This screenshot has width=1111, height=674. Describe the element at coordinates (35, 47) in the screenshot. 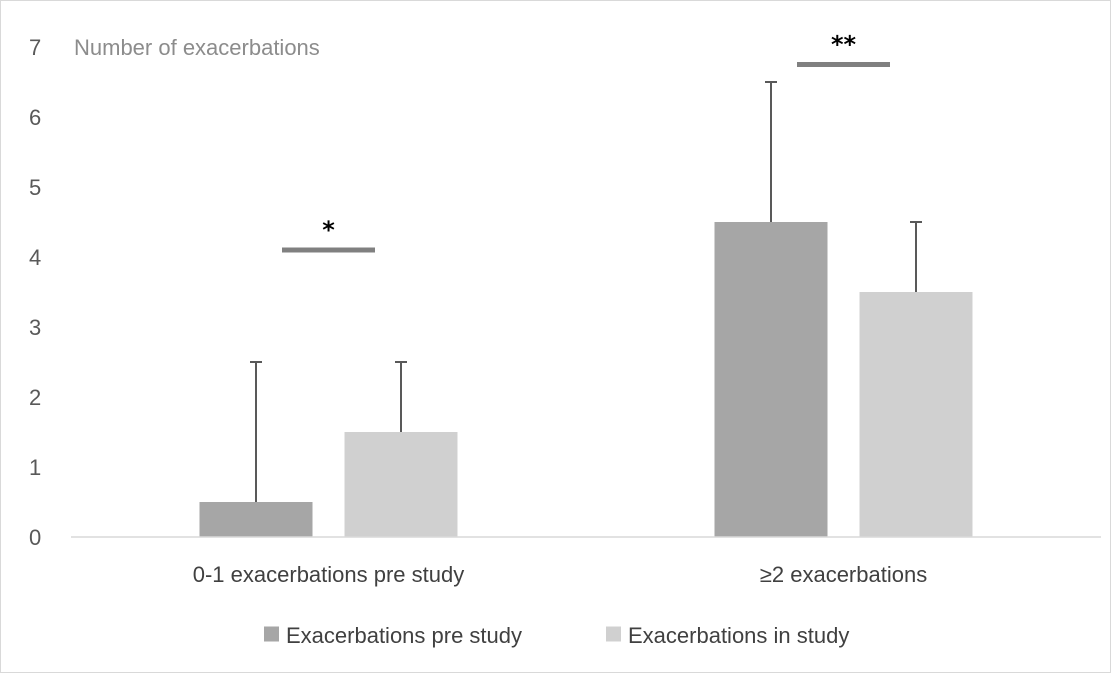

I see `y-tick-label: 7` at that location.